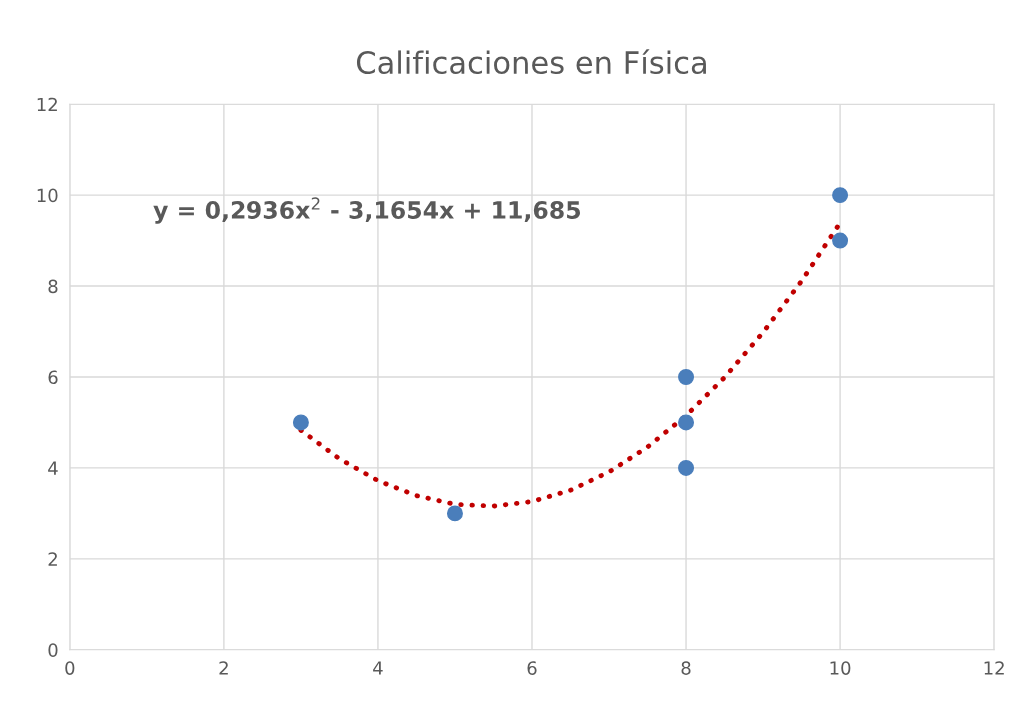  What do you see at coordinates (47, 104) in the screenshot?
I see `y-tick-label: 12` at bounding box center [47, 104].